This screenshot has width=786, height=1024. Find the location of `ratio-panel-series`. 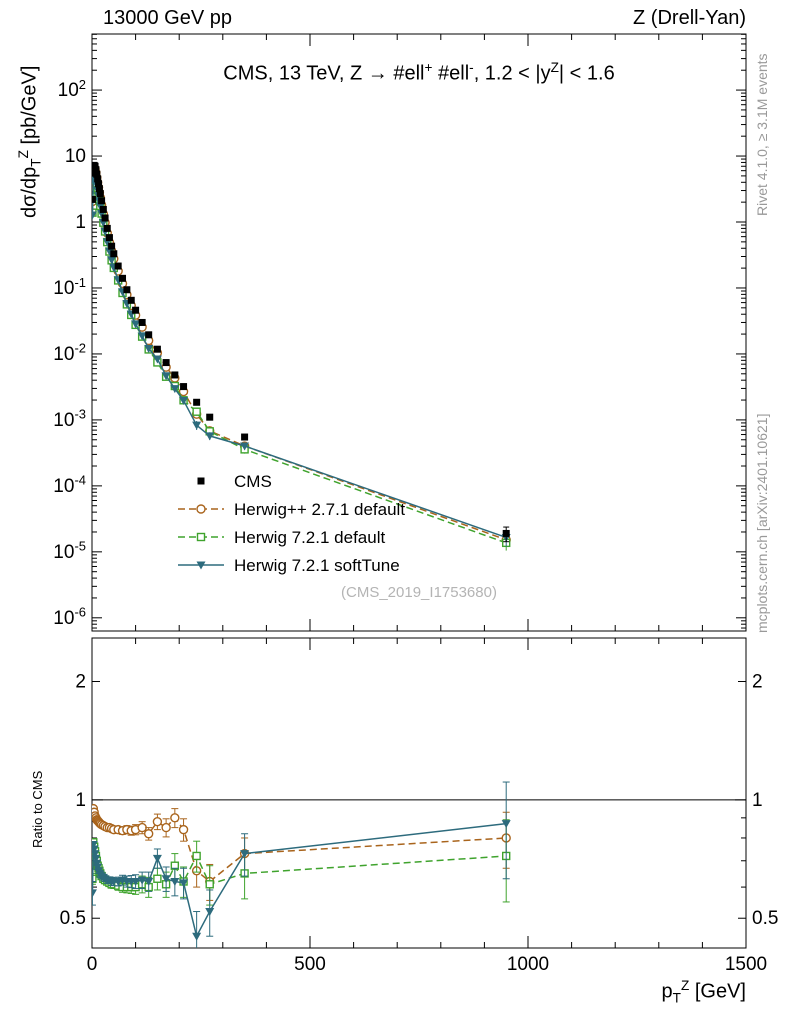

ratio-panel-series is located at coordinates (301, 864).